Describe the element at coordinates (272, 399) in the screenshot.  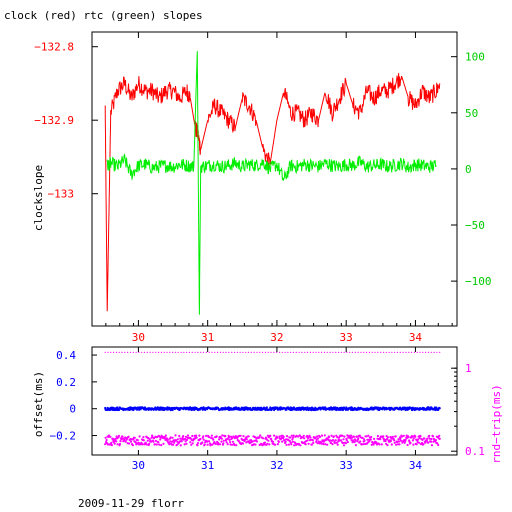
I see `offset-series-marks` at that location.